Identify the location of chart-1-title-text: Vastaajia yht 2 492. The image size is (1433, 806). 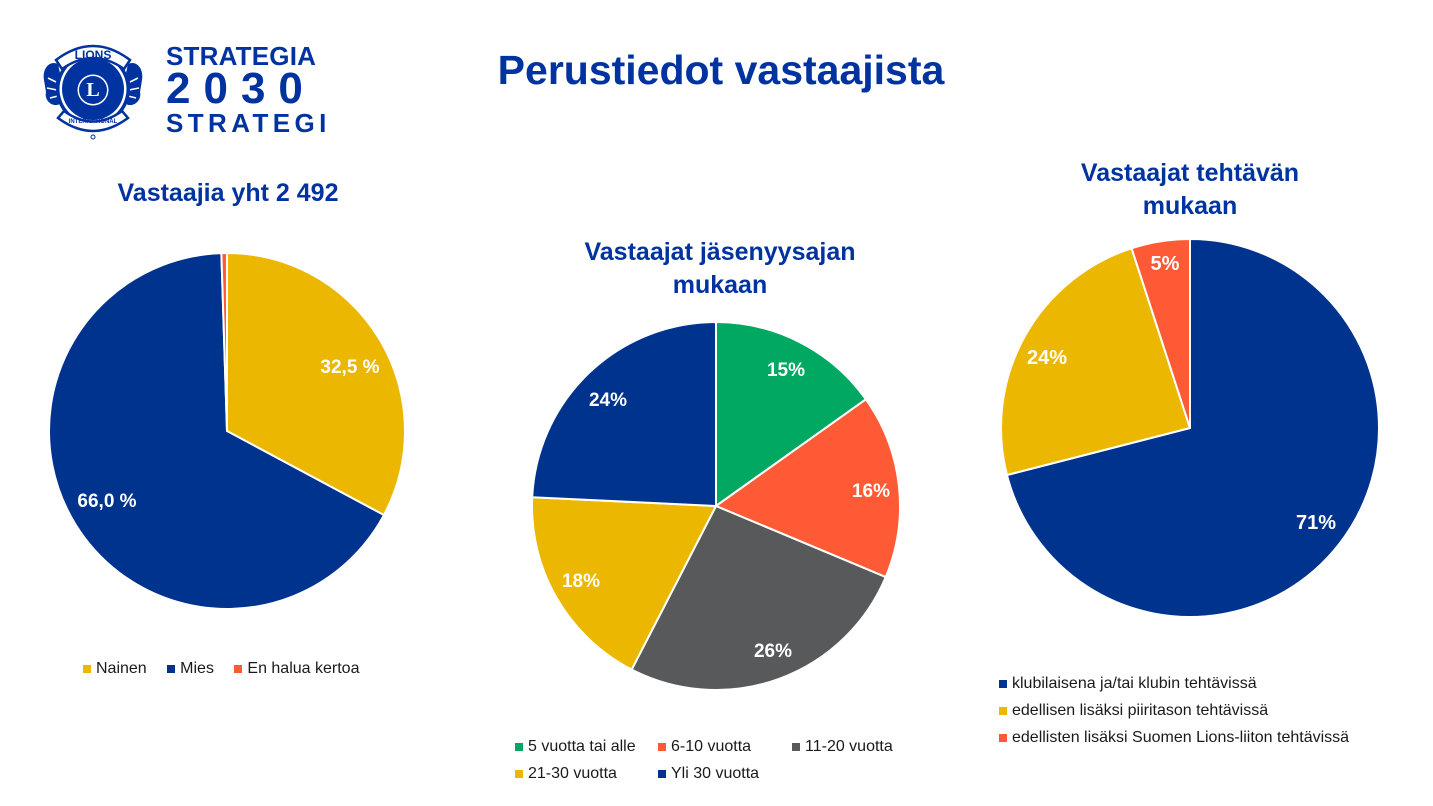
(228, 193).